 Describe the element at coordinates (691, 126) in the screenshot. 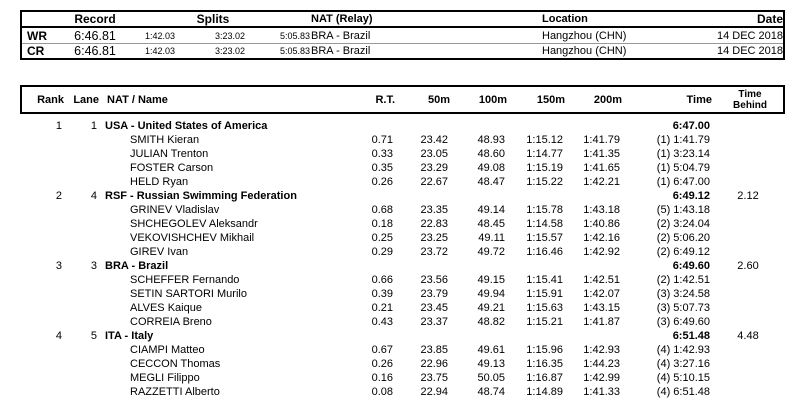

I see `team-time: 6:47.00` at that location.